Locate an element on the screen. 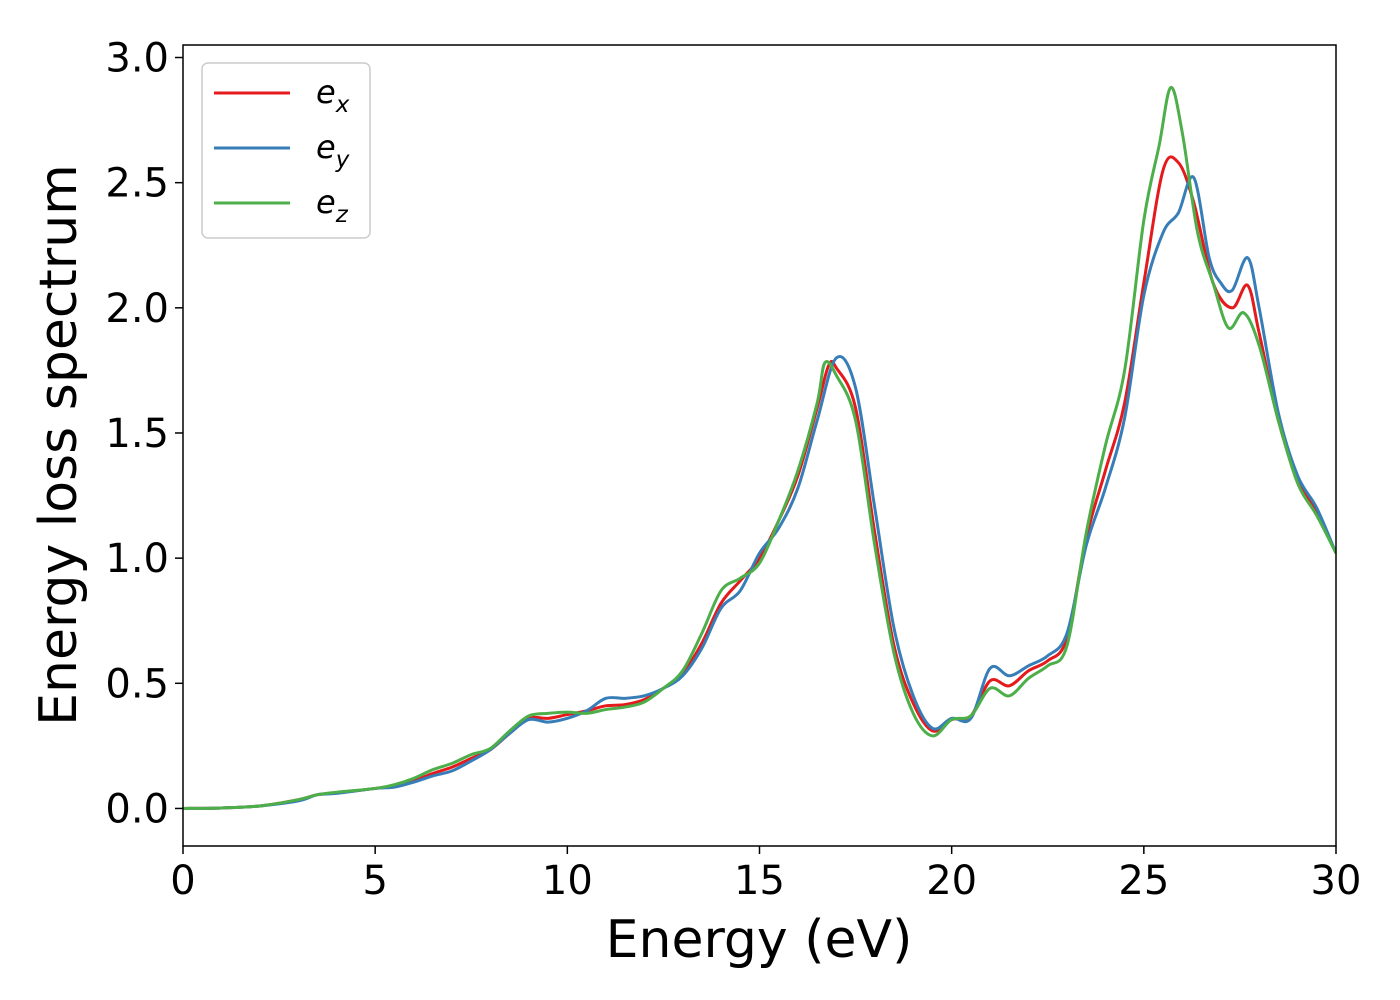  x-tick-label: 30 is located at coordinates (1336, 881).